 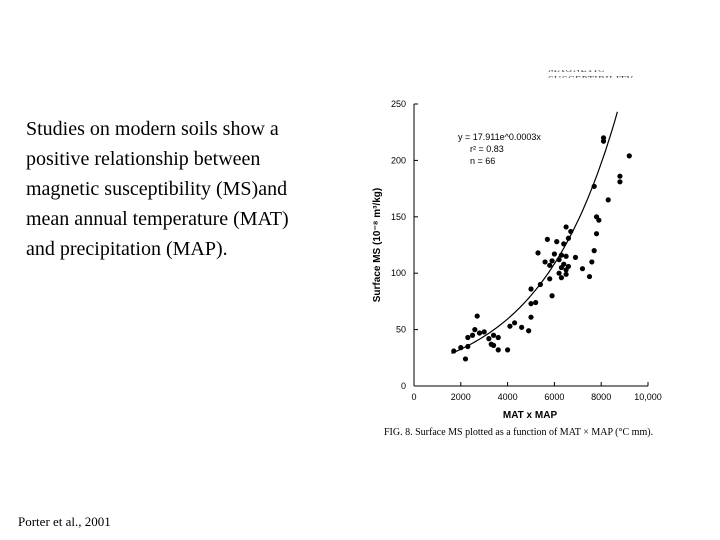 I want to click on citation: Porter et al., 2001, so click(x=64, y=521).